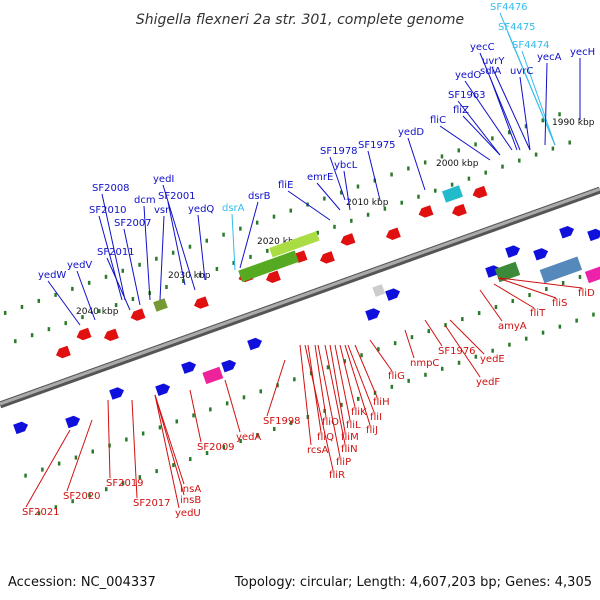  What do you see at coordinates (82, 582) in the screenshot?
I see `accession-text: Accession: NC_004337` at bounding box center [82, 582].